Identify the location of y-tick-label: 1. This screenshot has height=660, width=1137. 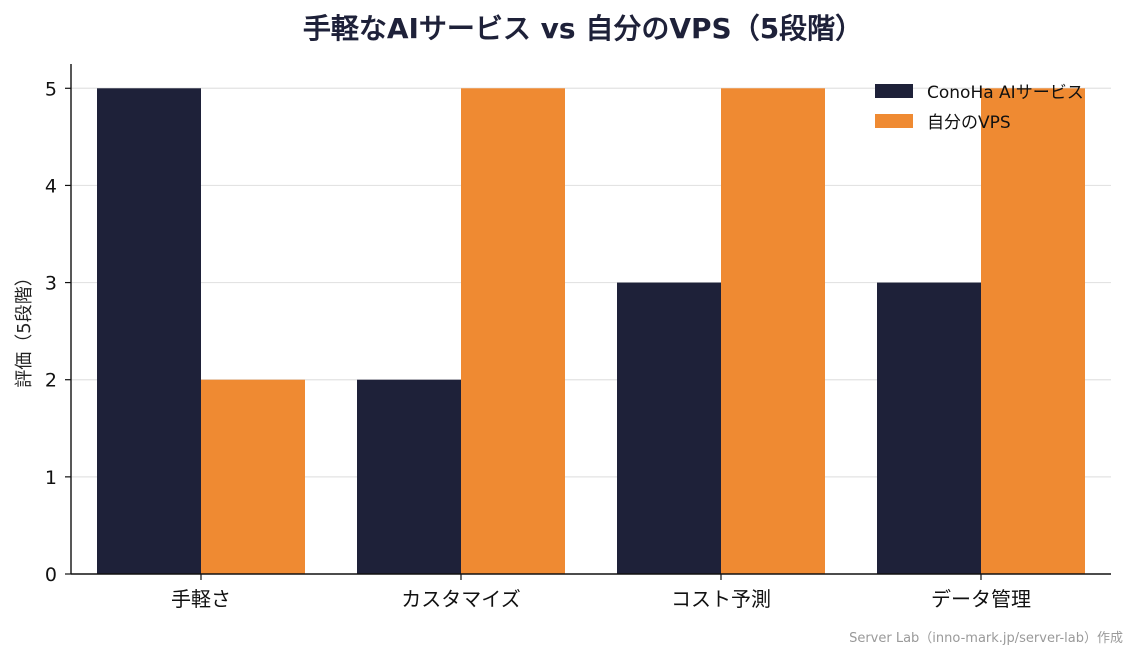
(51, 478).